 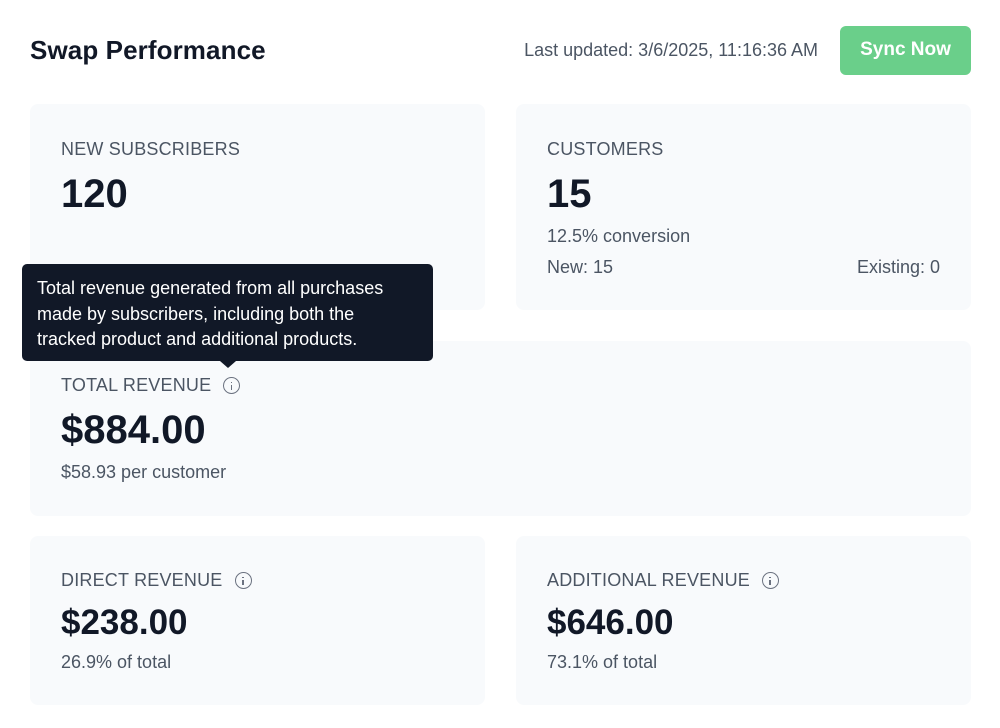 I want to click on direct-revenue-card: DIRECT REVENUE $238.00 26.9% of total, so click(x=257, y=620).